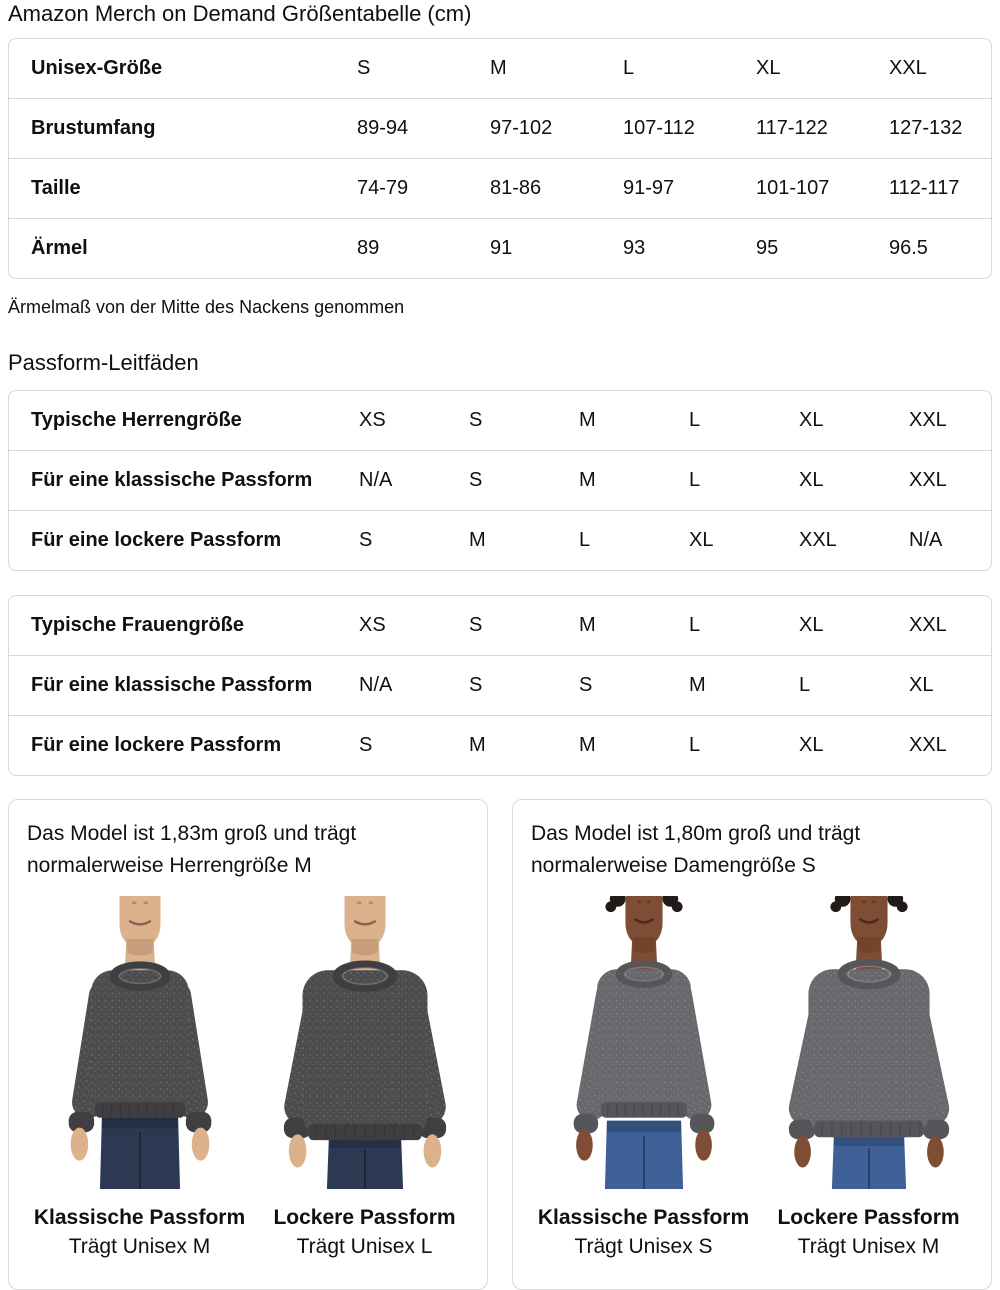 Image resolution: width=1000 pixels, height=1290 pixels. What do you see at coordinates (683, 188) in the screenshot?
I see `size-cell: 91-97` at bounding box center [683, 188].